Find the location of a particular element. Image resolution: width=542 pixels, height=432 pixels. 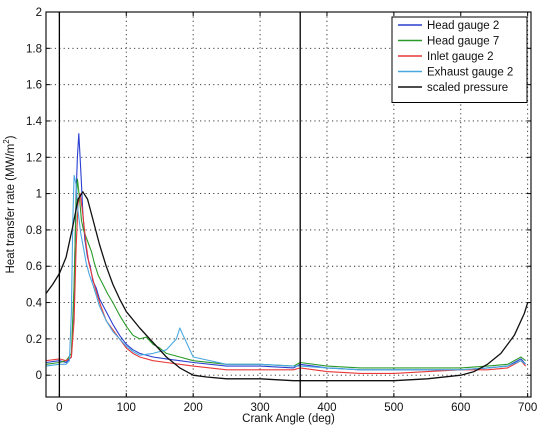

y-tick-label: 2 is located at coordinates (39, 13).